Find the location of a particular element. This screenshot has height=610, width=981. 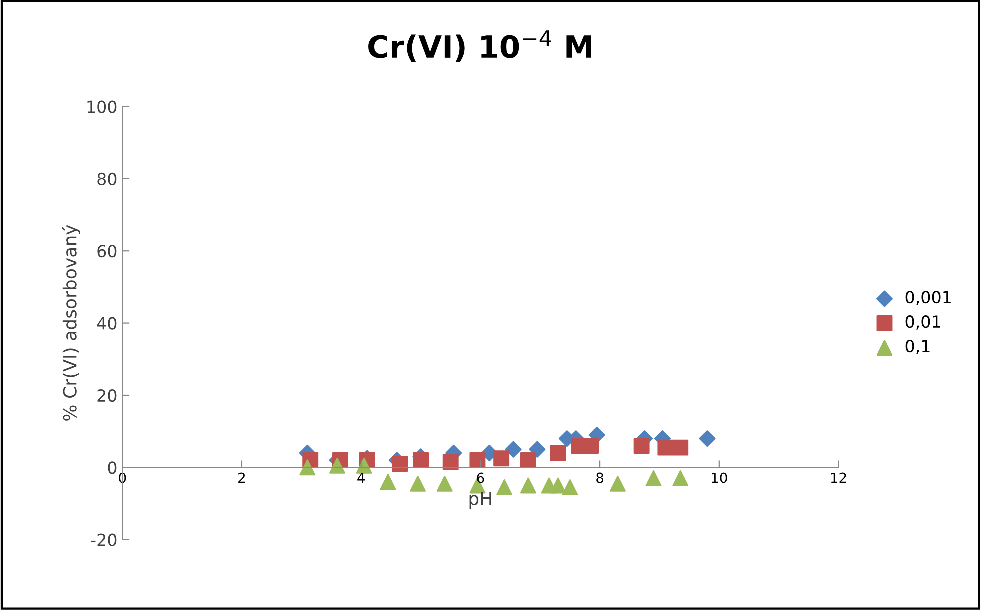

y-tick-label: 0 is located at coordinates (112, 468).